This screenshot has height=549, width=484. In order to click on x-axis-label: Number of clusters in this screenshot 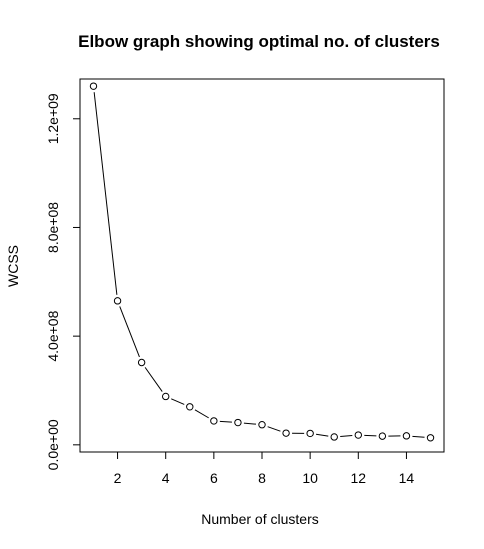, I will do `click(259, 519)`.